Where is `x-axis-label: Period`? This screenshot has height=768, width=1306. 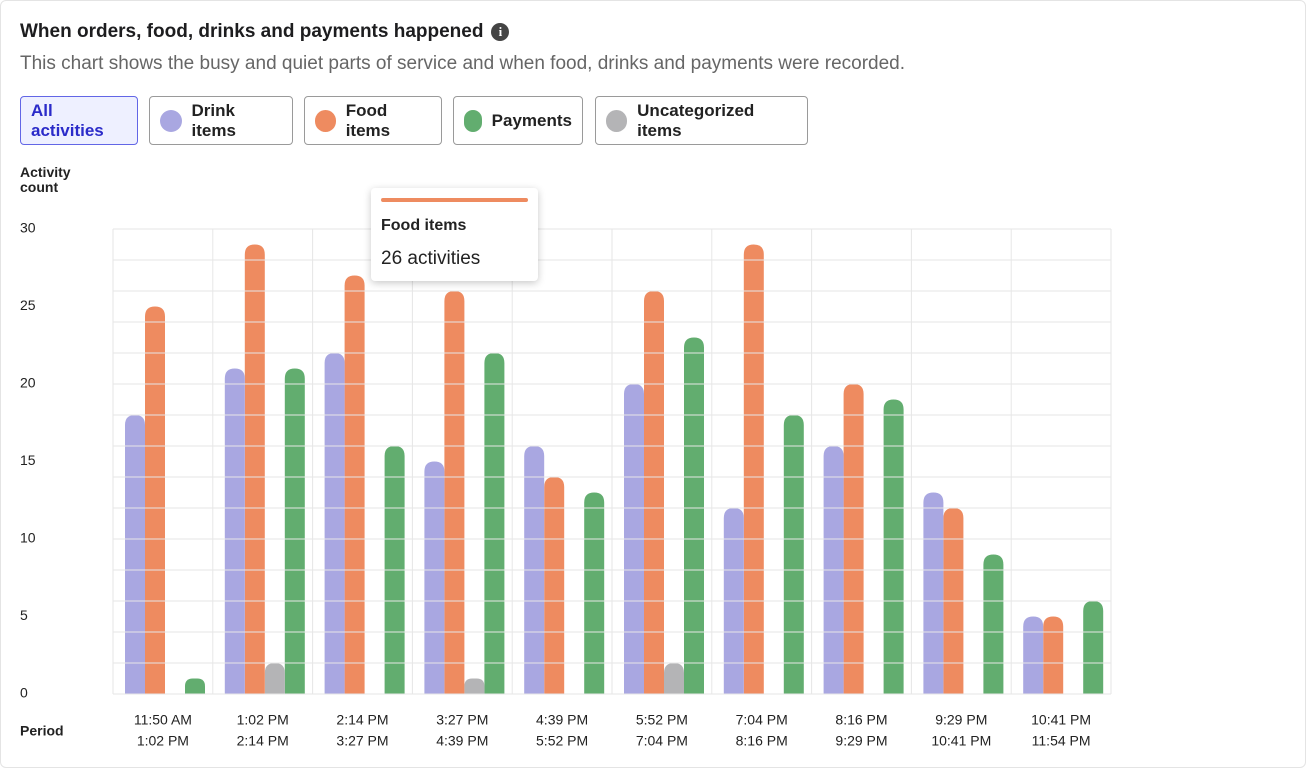
x-axis-label: Period is located at coordinates (42, 731).